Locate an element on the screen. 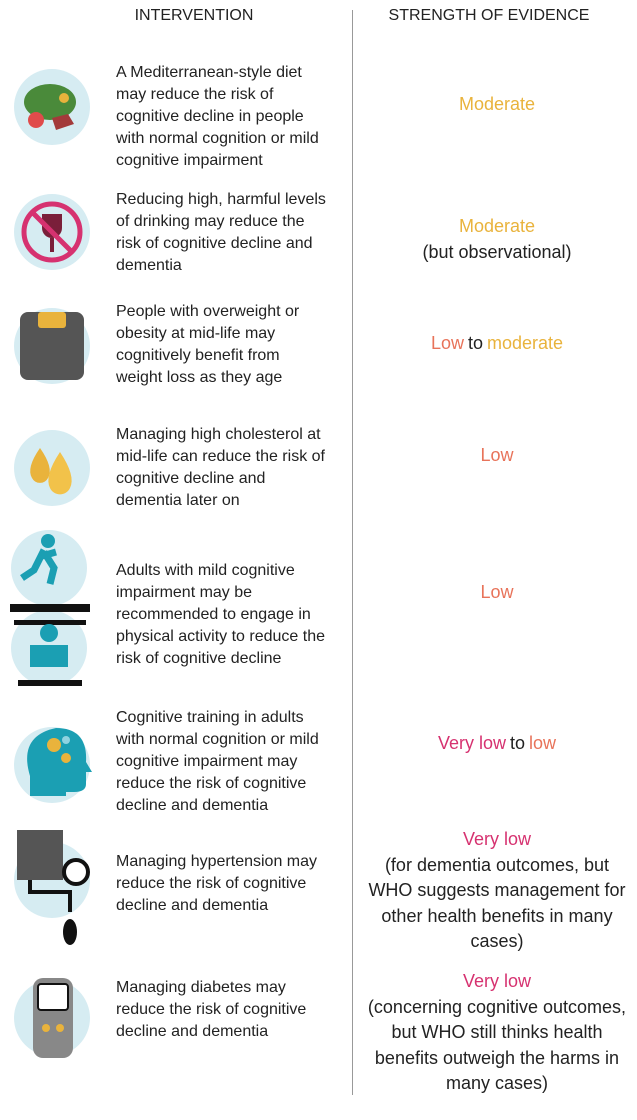 The height and width of the screenshot is (1120, 637). diet-icon is located at coordinates (52, 107).